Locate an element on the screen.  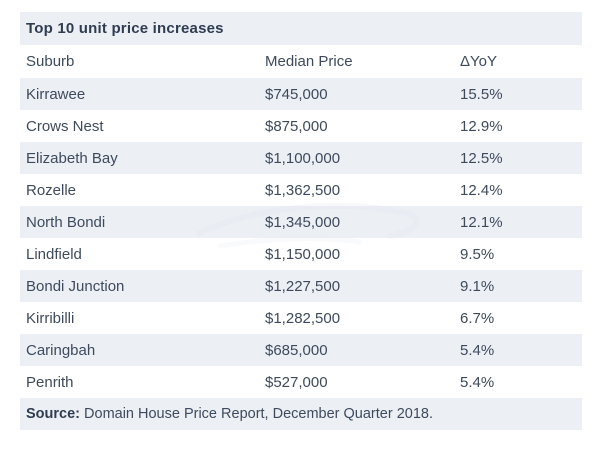
median-price-cell: $1,227,500 is located at coordinates (303, 286).